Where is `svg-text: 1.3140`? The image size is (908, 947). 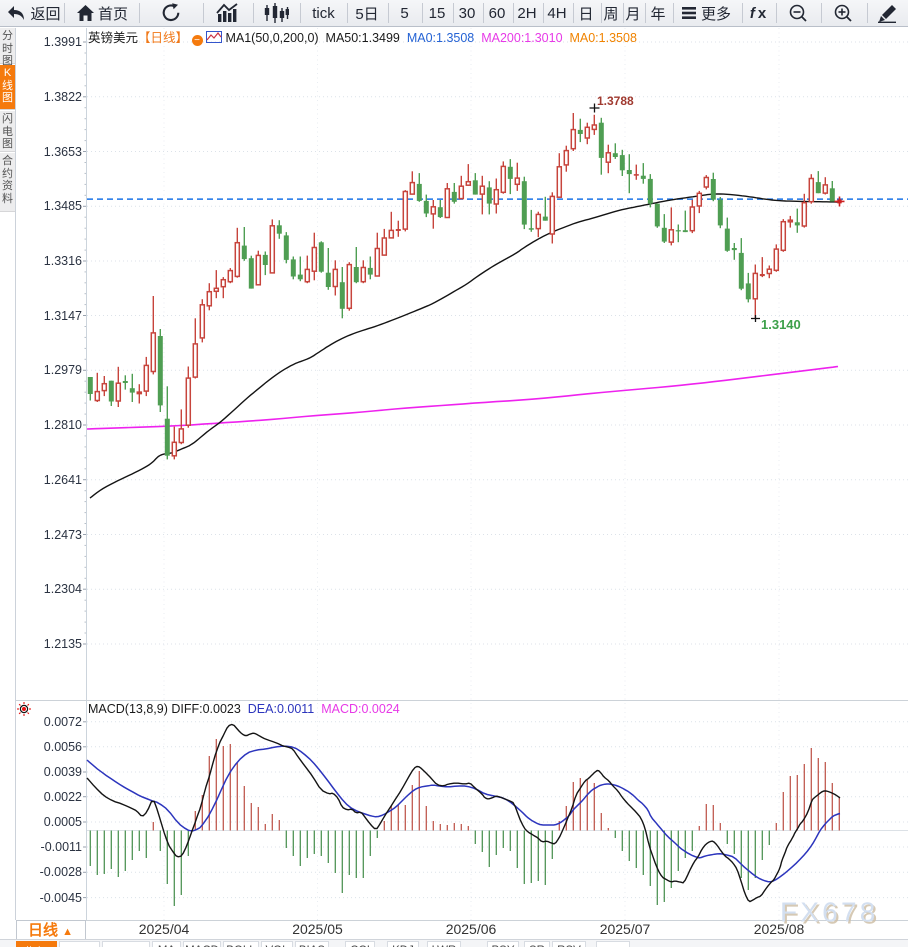
svg-text: 1.3140 is located at coordinates (781, 324).